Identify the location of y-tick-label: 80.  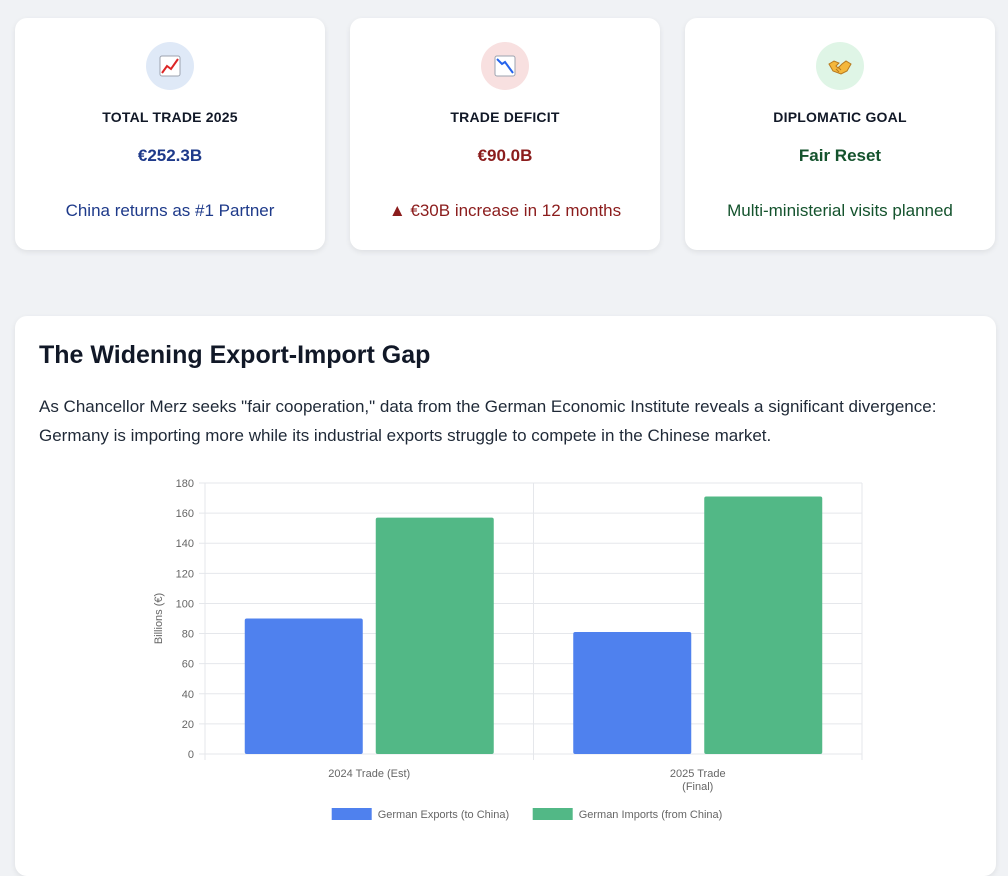
(188, 635).